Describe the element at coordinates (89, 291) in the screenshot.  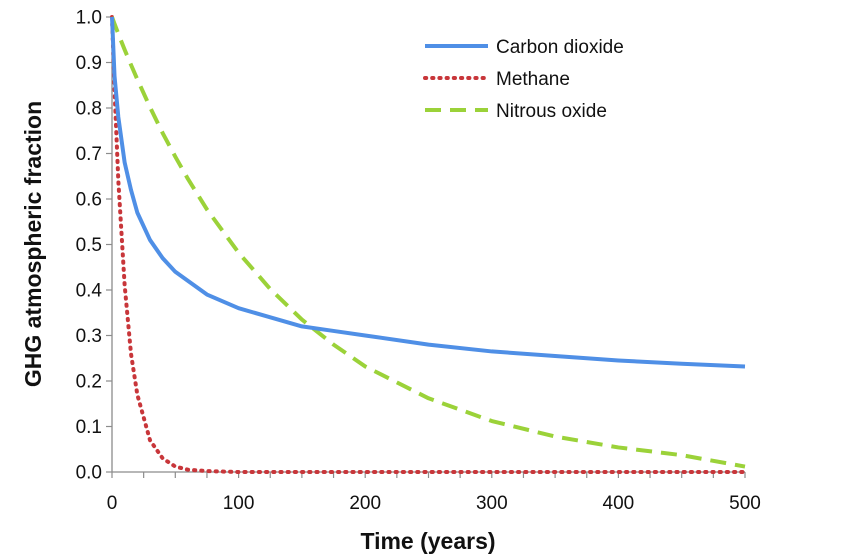
I see `y-tick-label: 0.4` at that location.